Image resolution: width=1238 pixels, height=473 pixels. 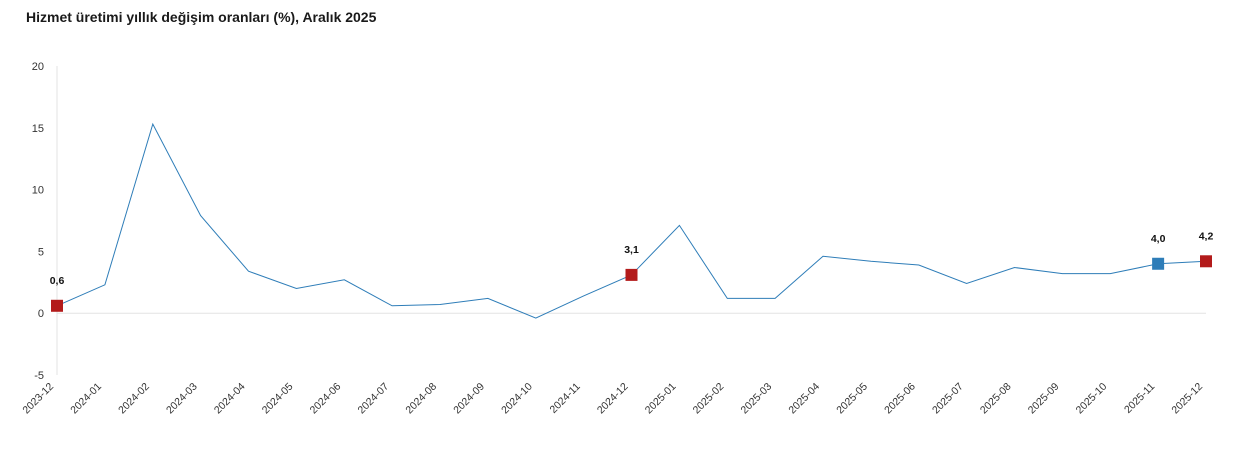 I want to click on data-labels: 0,6 3,1 4,0 4,2, so click(x=632, y=258).